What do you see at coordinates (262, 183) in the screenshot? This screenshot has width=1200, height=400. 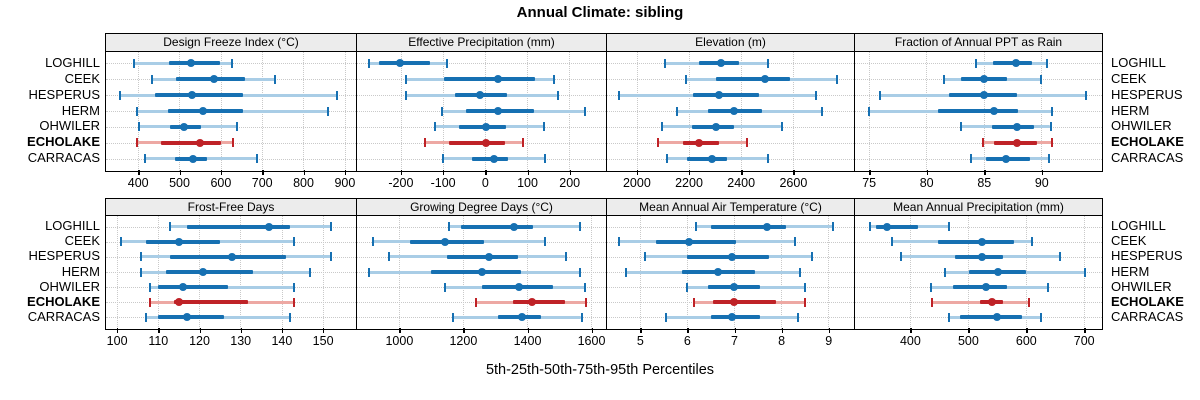 I see `x-tick-label: 700` at bounding box center [262, 183].